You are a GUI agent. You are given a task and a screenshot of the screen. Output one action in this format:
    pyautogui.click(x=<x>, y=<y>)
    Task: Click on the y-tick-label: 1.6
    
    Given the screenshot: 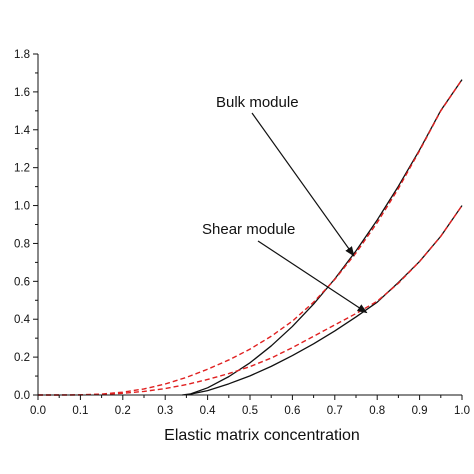 What is the action you would take?
    pyautogui.click(x=22, y=93)
    